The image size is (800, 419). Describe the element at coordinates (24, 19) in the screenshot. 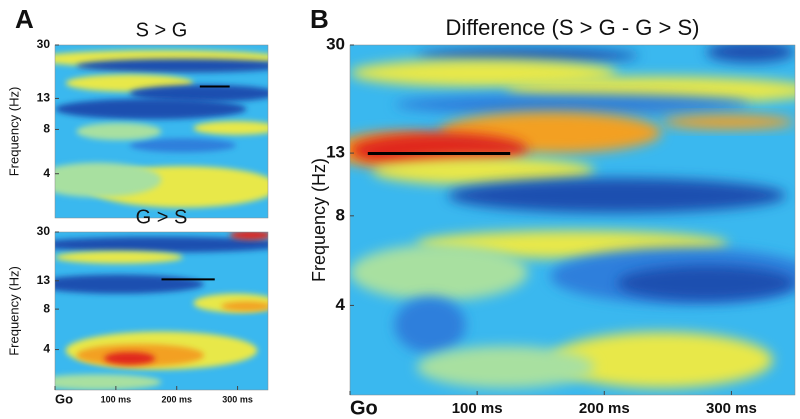

I see `panel-label: A` at that location.